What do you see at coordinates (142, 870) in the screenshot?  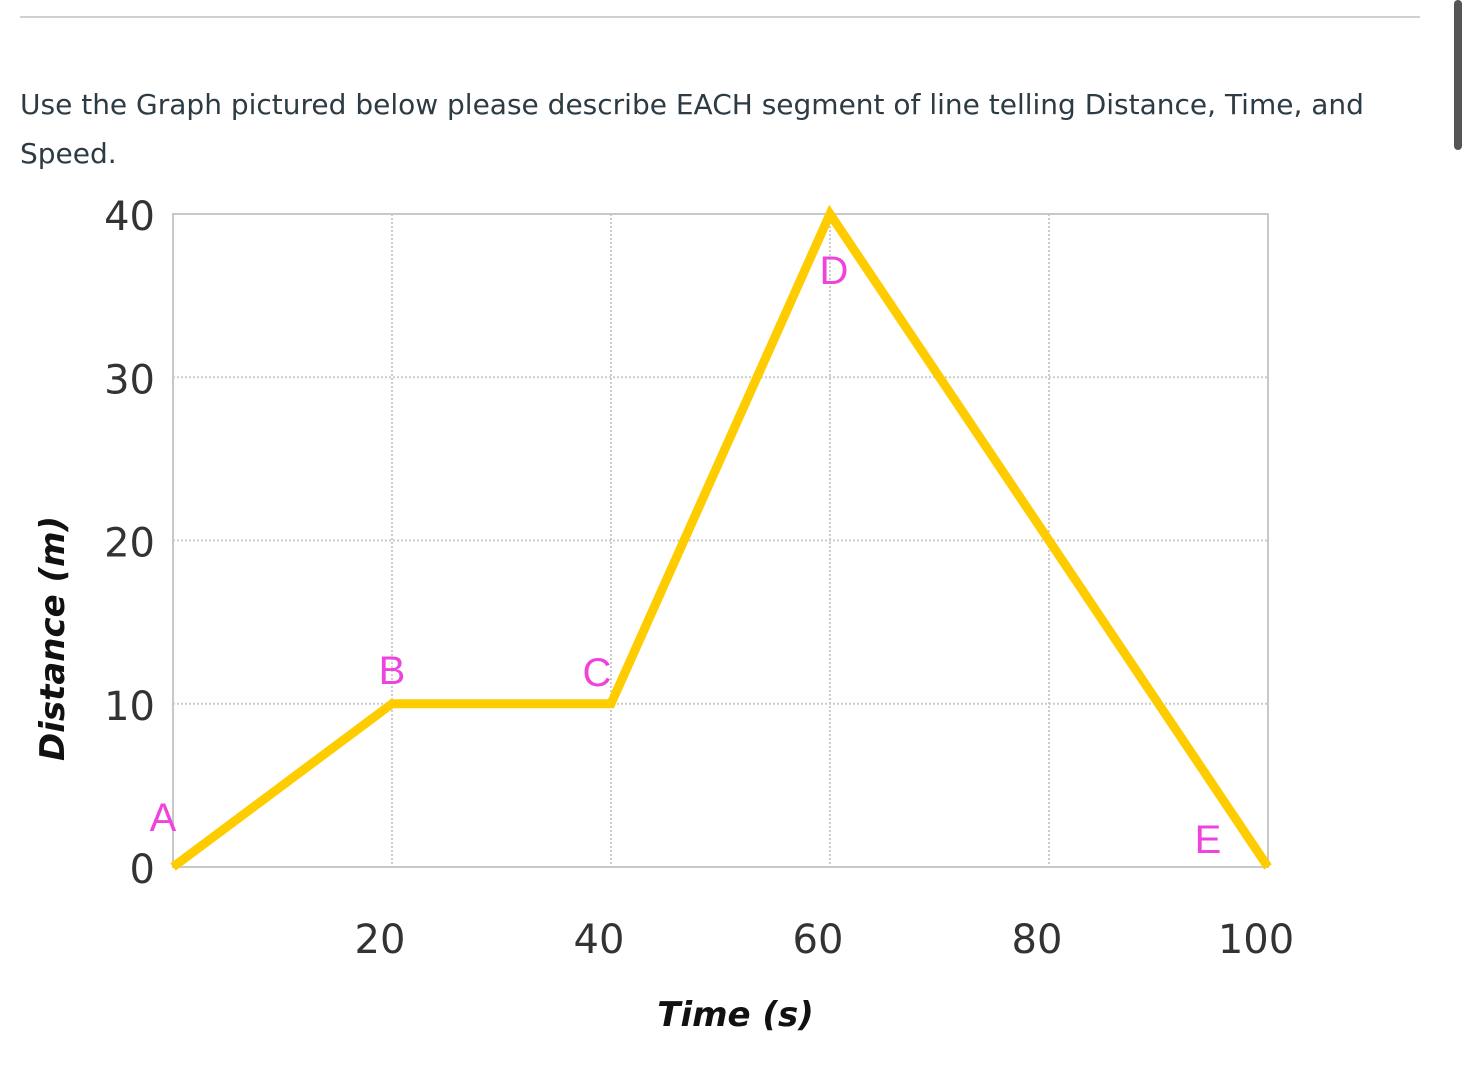 I see `y-tick-label: 0` at bounding box center [142, 870].